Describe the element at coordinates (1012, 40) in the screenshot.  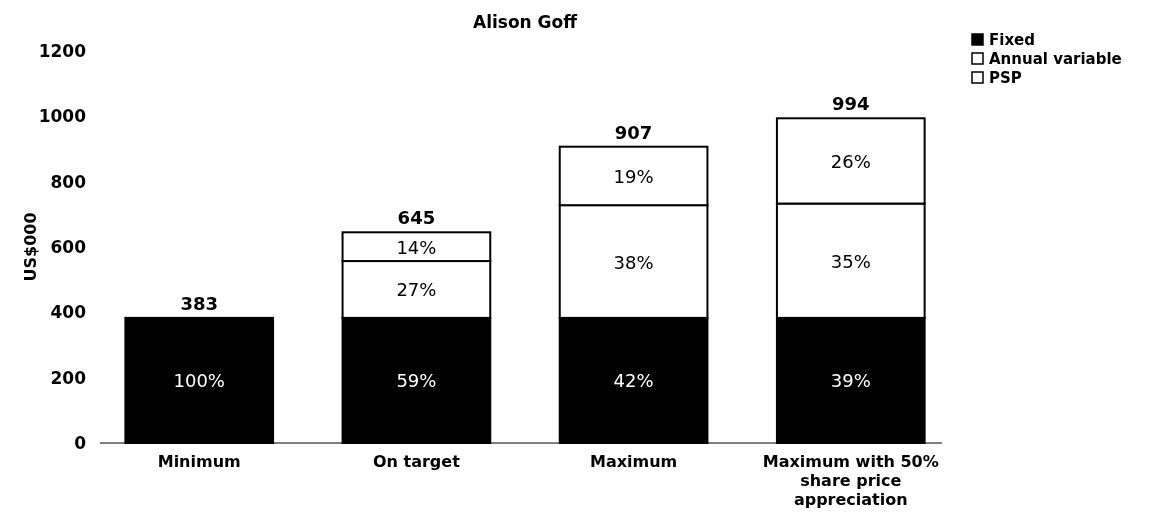
I see `legend-label: Fixed` at that location.